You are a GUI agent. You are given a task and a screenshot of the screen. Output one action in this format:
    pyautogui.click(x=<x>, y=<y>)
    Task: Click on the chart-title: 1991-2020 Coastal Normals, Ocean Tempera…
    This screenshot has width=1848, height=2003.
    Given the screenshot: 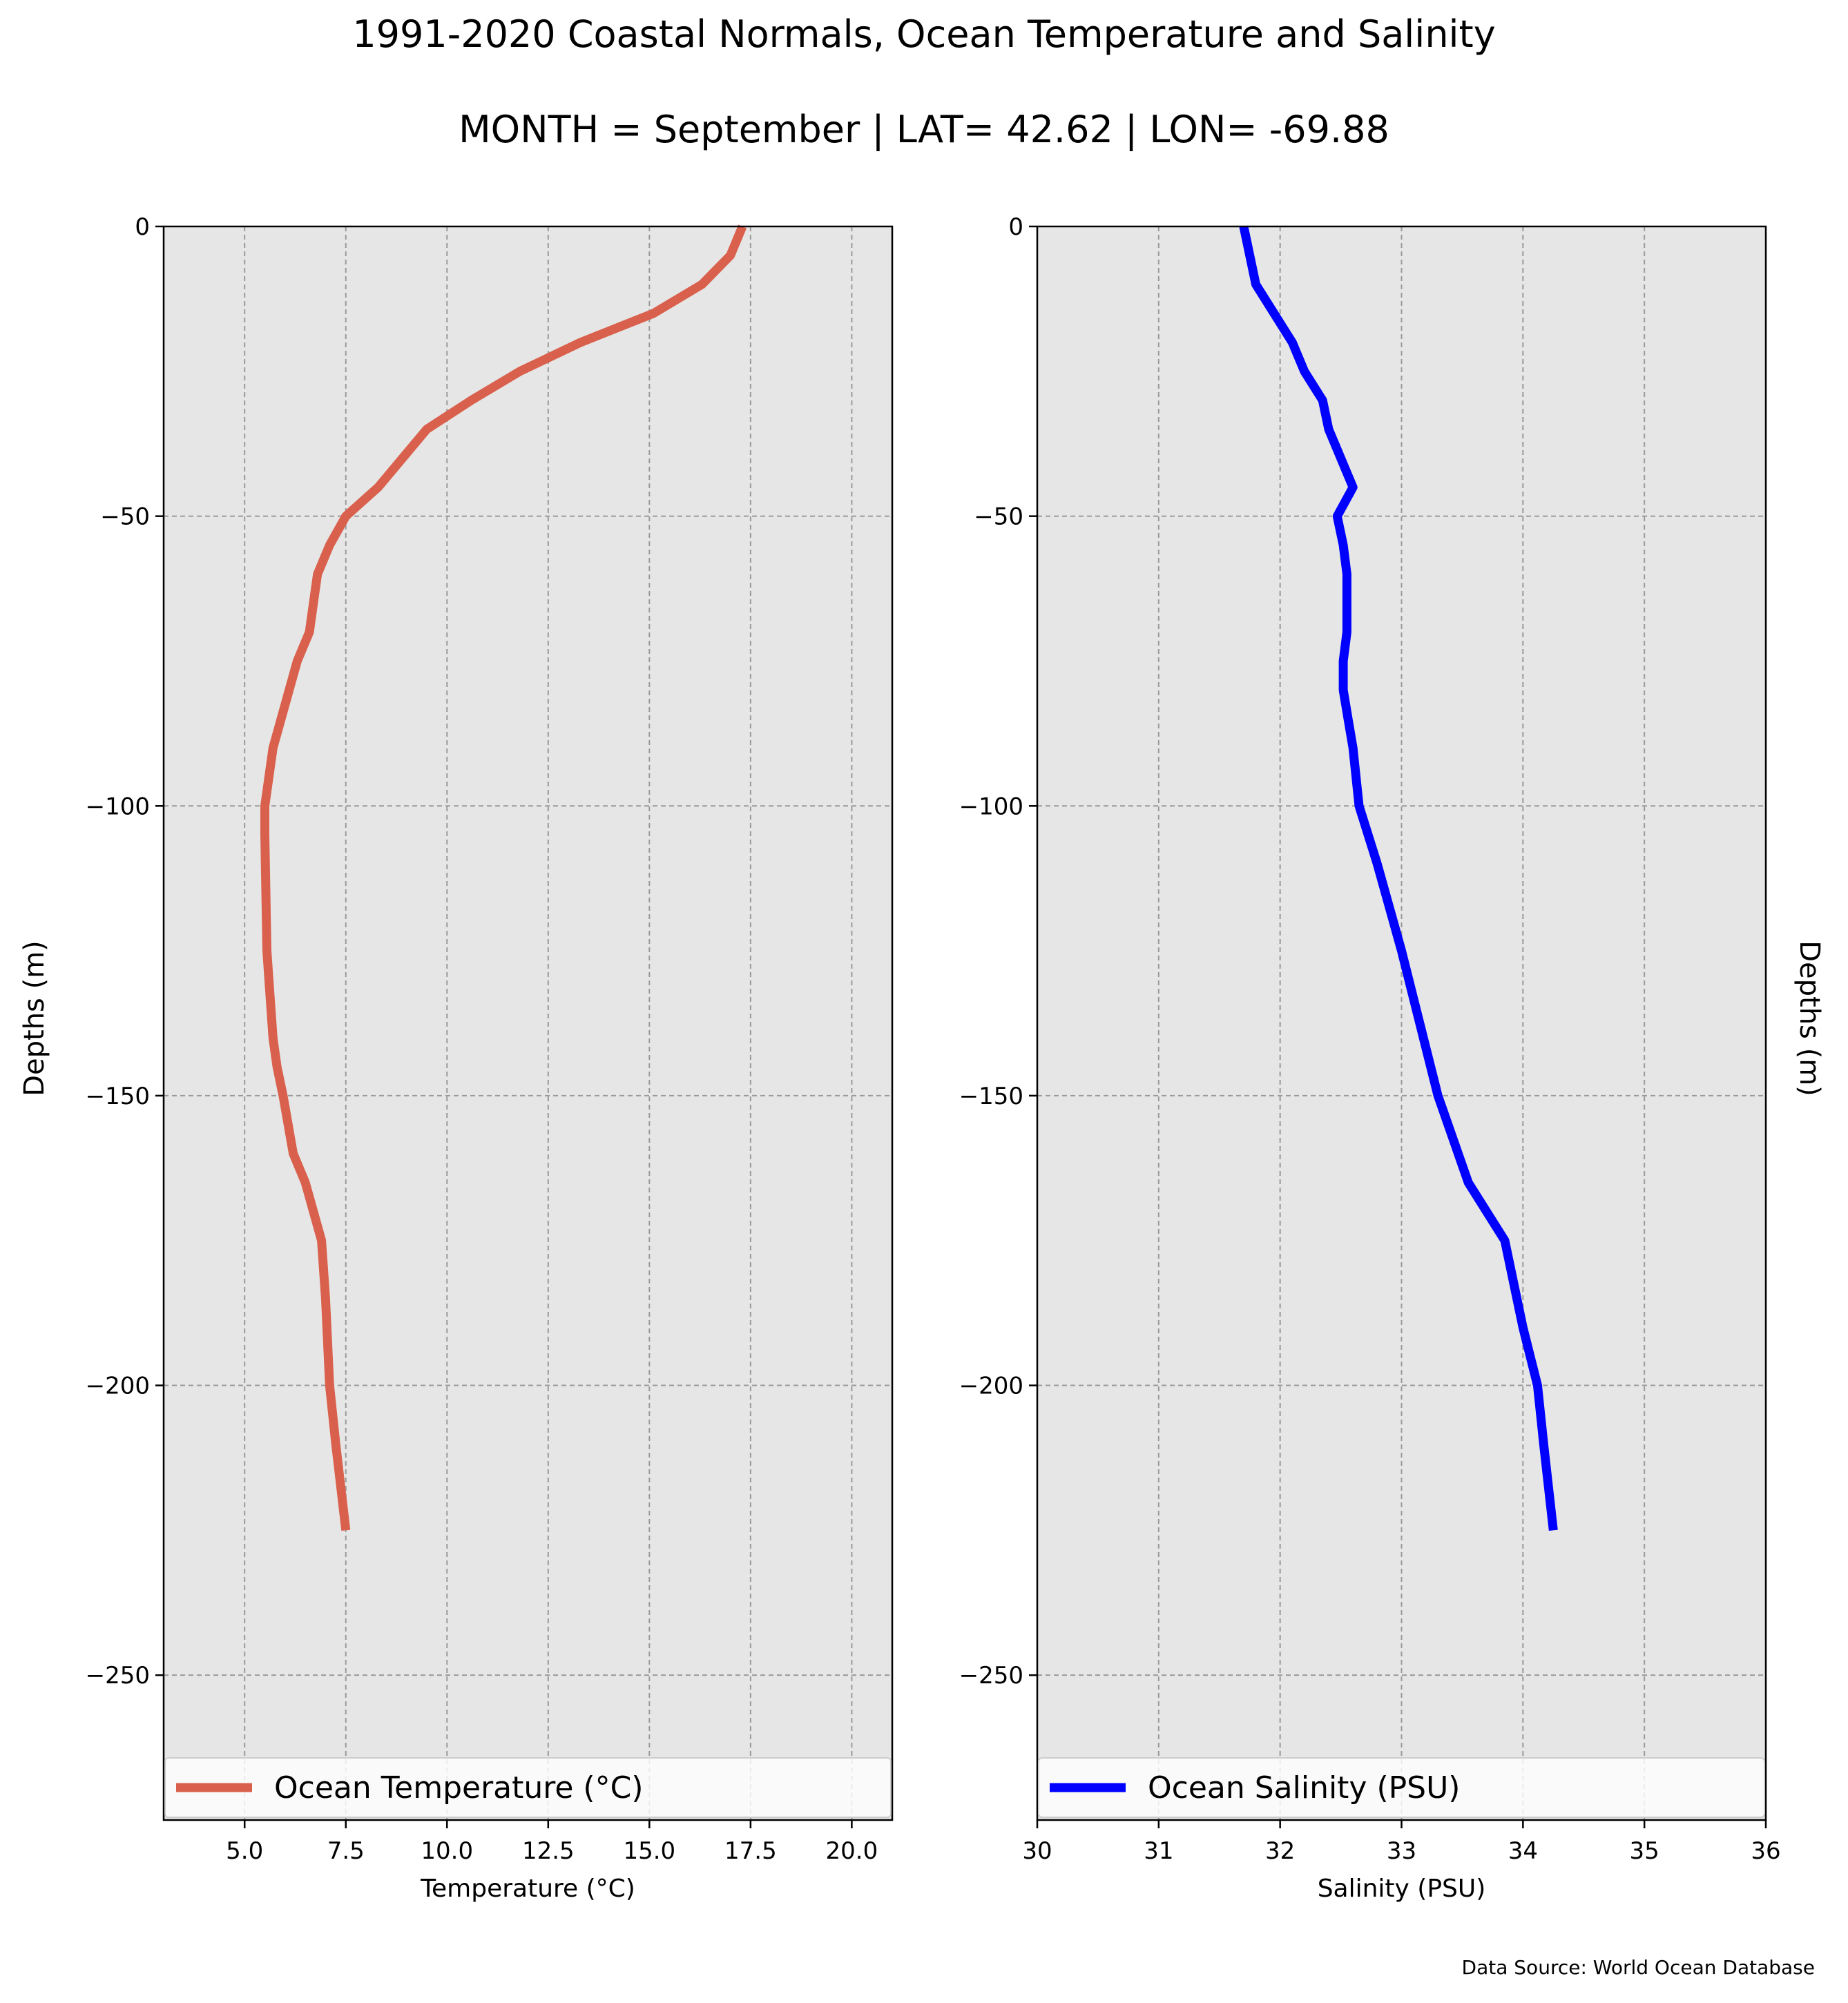 What is the action you would take?
    pyautogui.click(x=924, y=34)
    